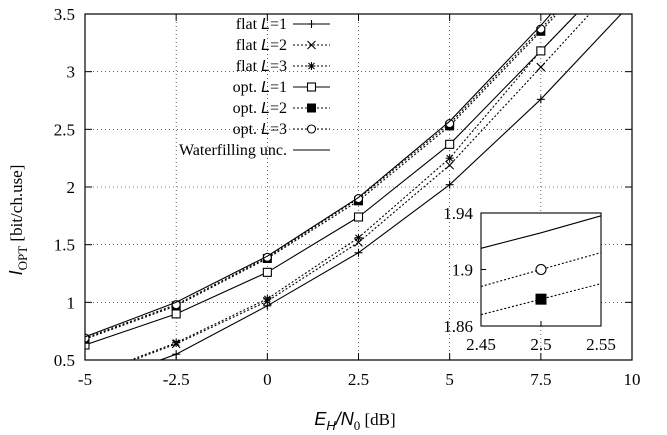  I want to click on legend-label: Waterfilling unc., so click(233, 150).